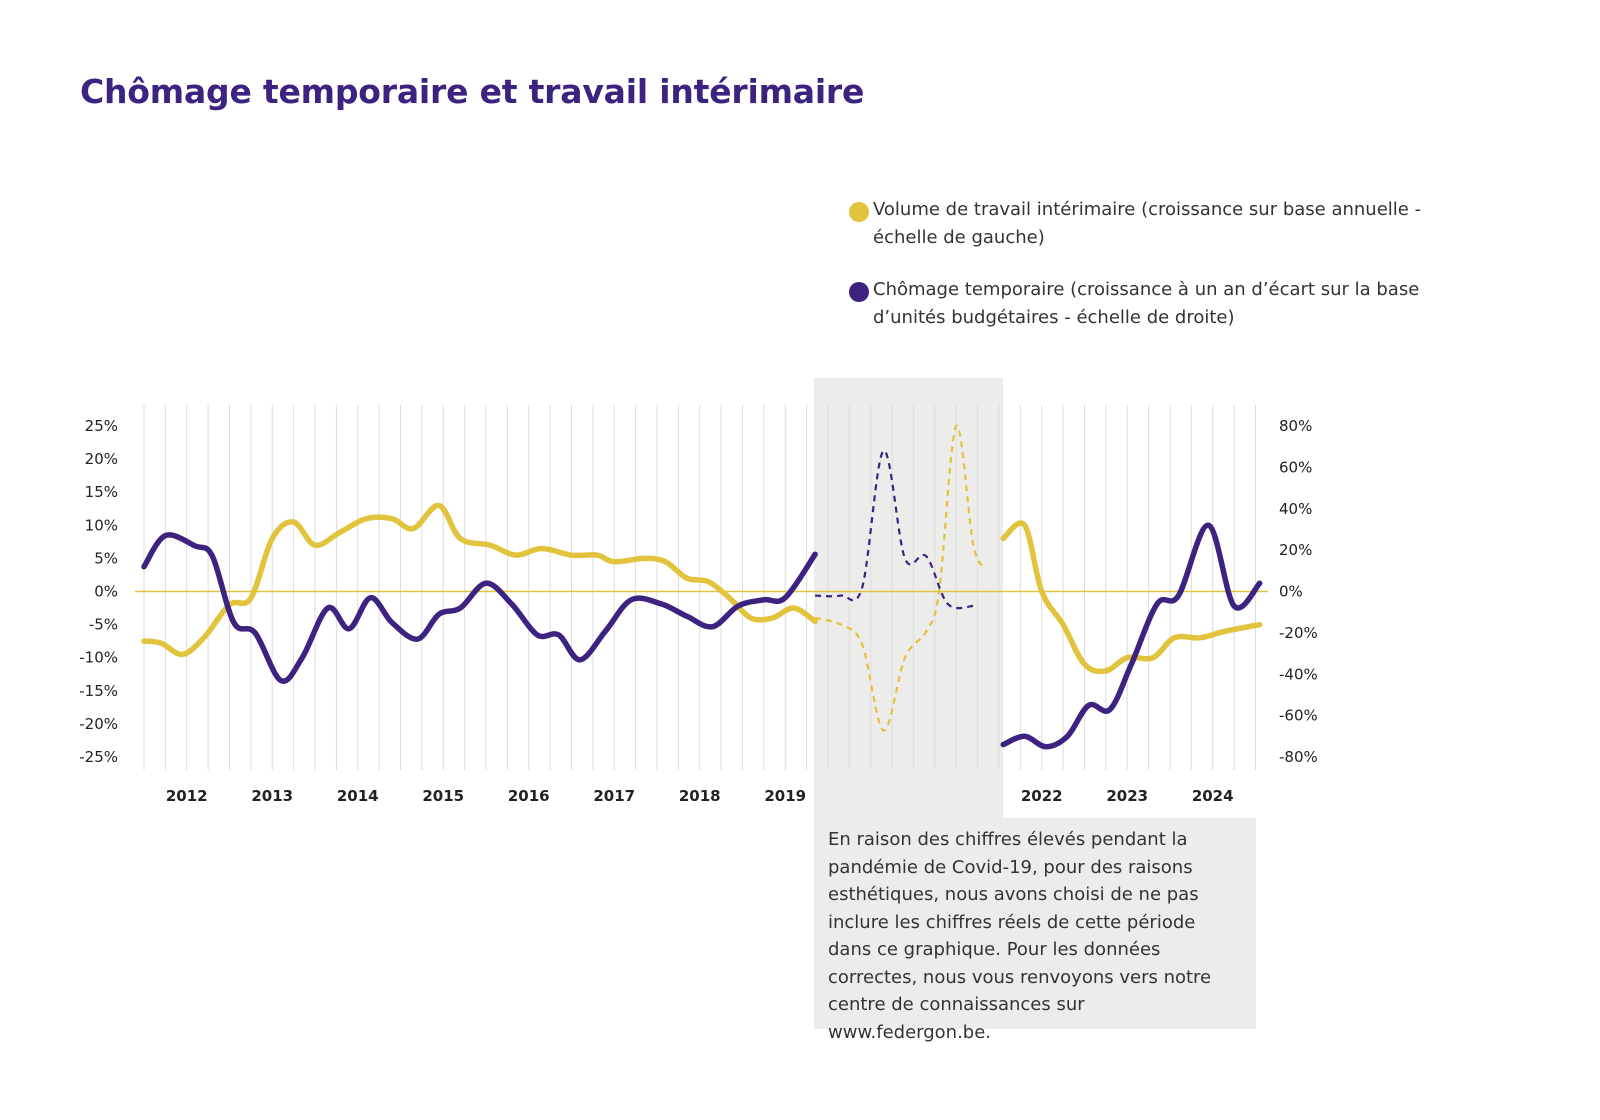  What do you see at coordinates (1295, 426) in the screenshot?
I see `right-axis-tick: 80%` at bounding box center [1295, 426].